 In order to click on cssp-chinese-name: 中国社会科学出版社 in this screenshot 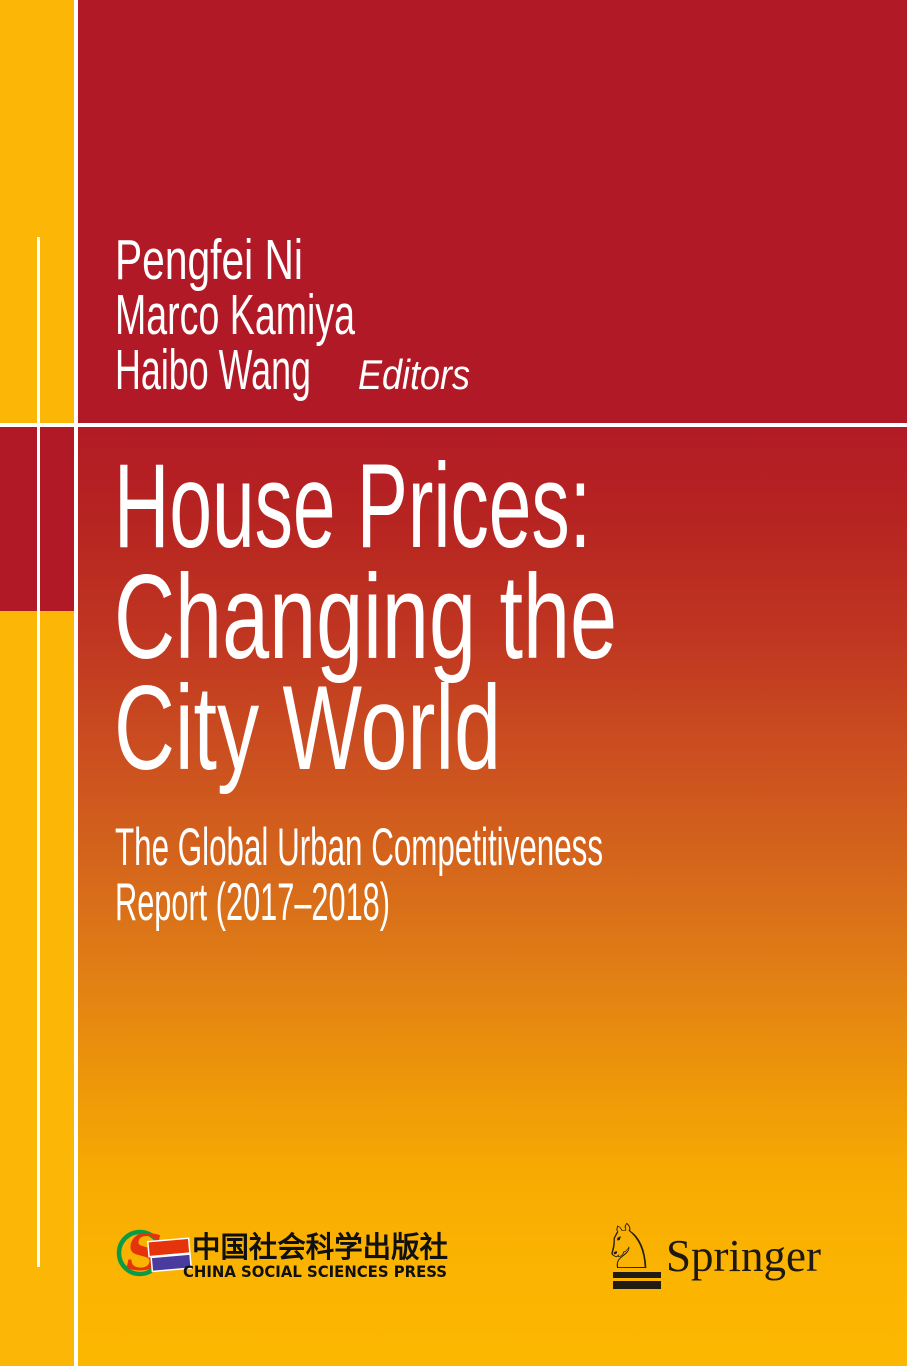, I will do `click(320, 1247)`.